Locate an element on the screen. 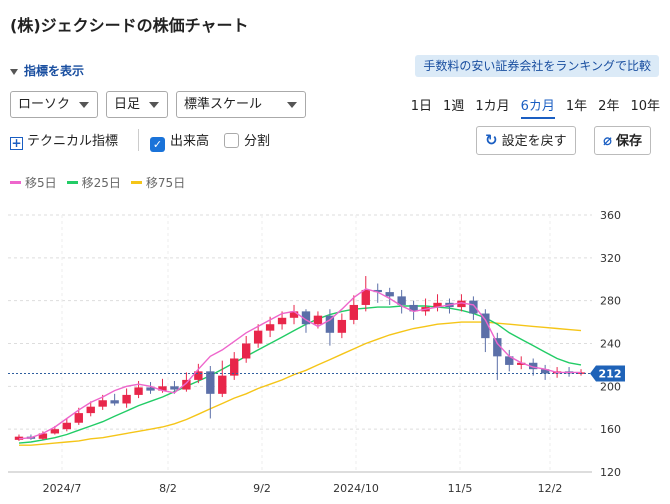  split-label: 分割 is located at coordinates (257, 141).